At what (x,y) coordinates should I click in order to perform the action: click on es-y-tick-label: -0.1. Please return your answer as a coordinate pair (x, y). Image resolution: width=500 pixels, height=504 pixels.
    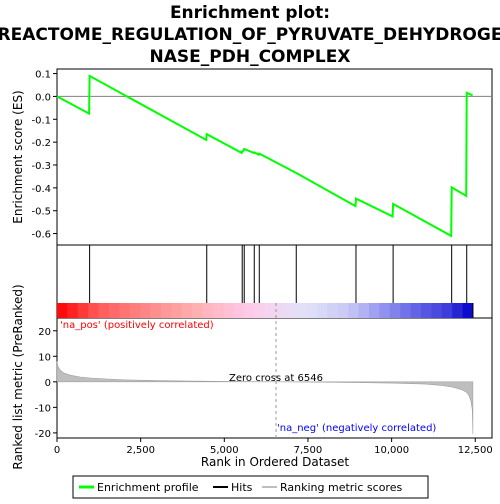
    Looking at the image, I should click on (41, 120).